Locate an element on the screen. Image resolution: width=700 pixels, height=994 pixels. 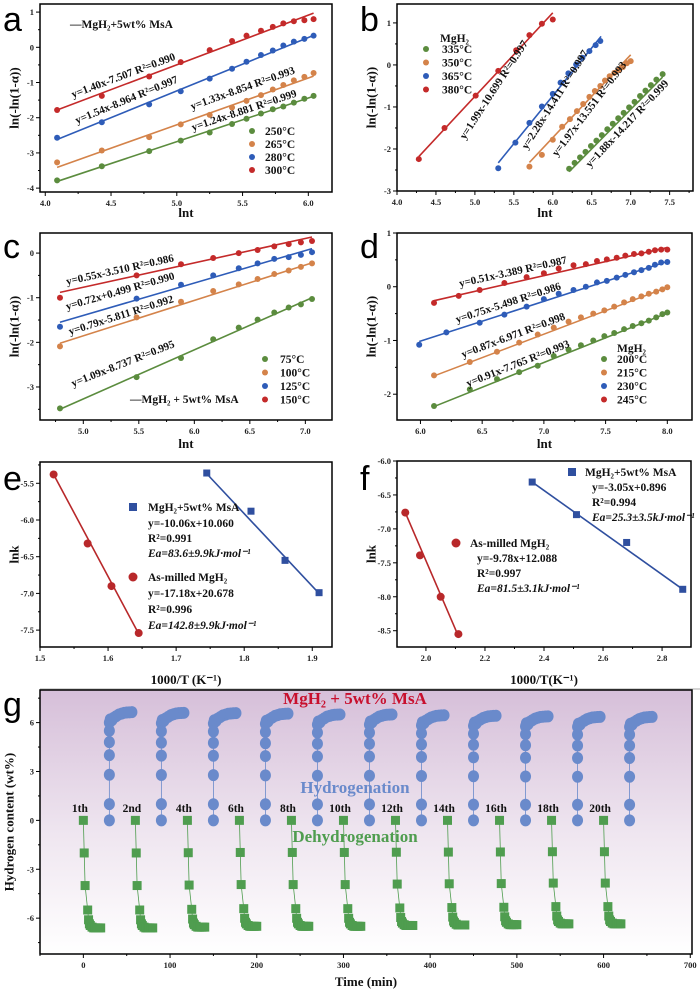
legend-label: MgH₂+5wt% MsA is located at coordinates (631, 473).